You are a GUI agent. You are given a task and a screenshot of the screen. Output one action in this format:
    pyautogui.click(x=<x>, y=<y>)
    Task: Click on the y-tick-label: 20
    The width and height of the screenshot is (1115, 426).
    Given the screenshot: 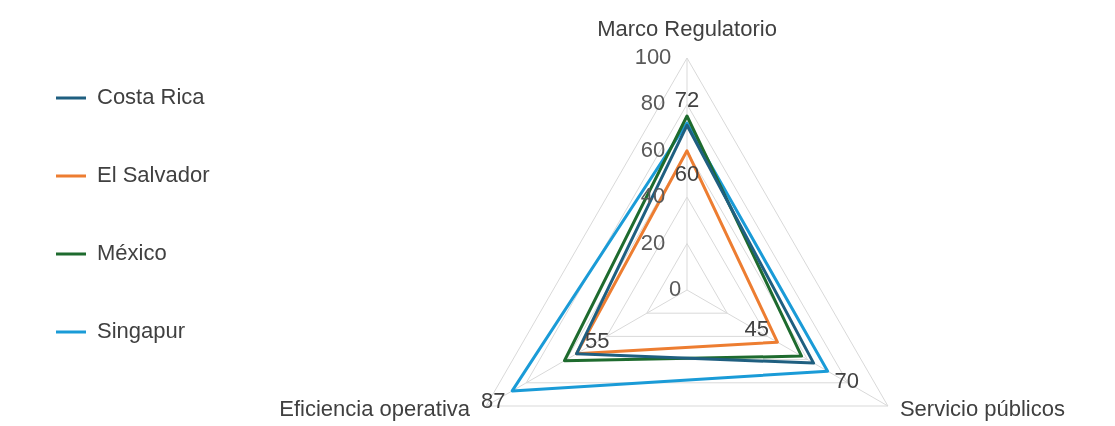 What is the action you would take?
    pyautogui.click(x=653, y=242)
    